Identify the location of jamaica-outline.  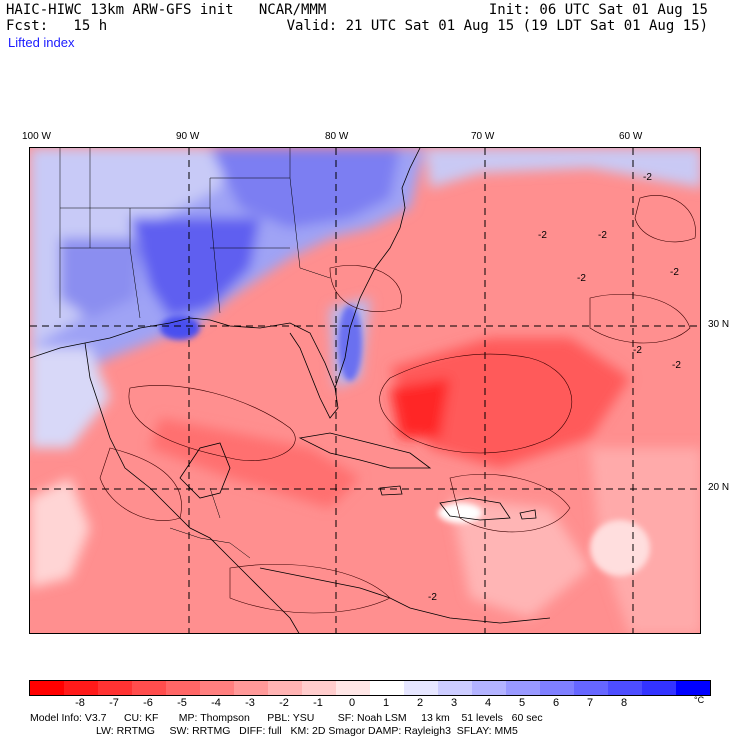
(391, 490).